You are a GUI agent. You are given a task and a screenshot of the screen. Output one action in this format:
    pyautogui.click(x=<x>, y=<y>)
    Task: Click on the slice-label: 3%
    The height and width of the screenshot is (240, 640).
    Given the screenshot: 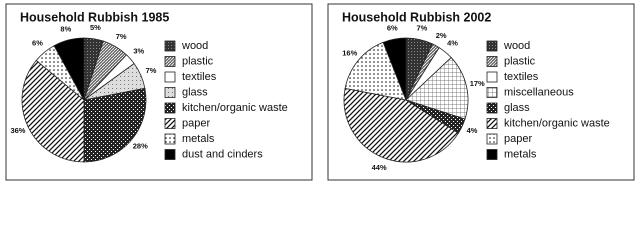 What is the action you would take?
    pyautogui.click(x=138, y=51)
    